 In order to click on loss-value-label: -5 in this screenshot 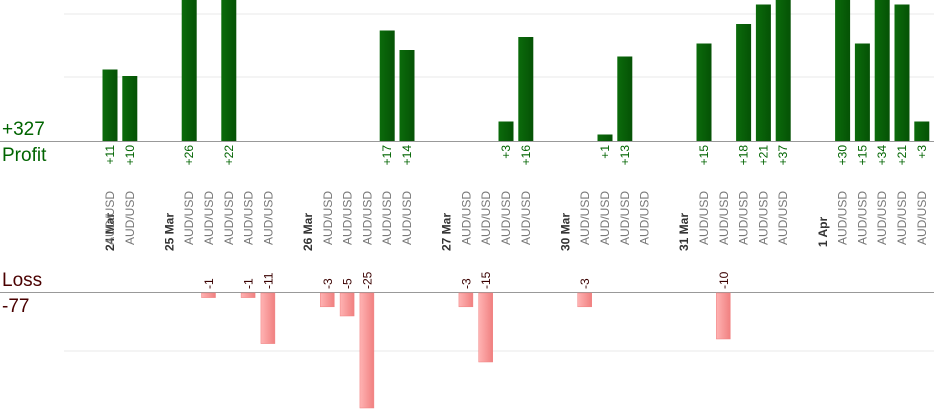, I will do `click(348, 283)`.